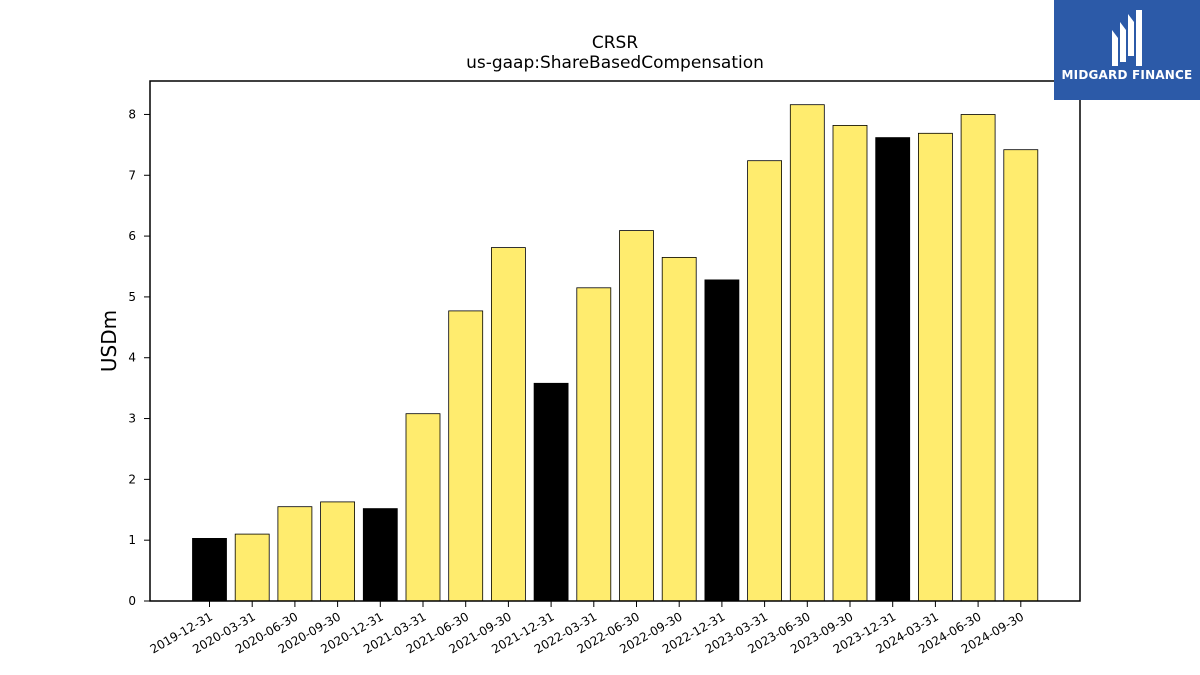 Image resolution: width=1200 pixels, height=675 pixels. What do you see at coordinates (132, 358) in the screenshot?
I see `y-tick-label: 4` at bounding box center [132, 358].